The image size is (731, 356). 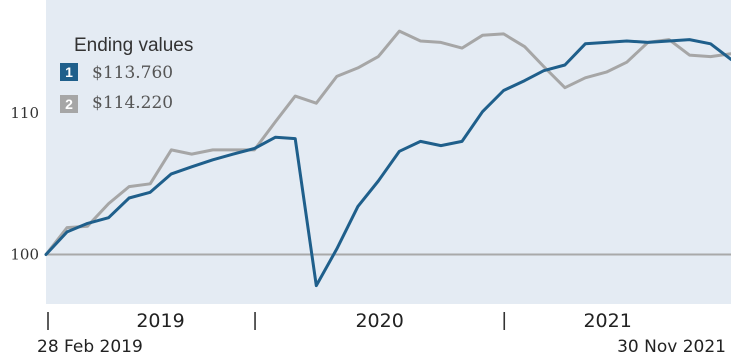 I want to click on legend: Ending values 1 $113.760 2 $114.220, so click(x=126, y=74).